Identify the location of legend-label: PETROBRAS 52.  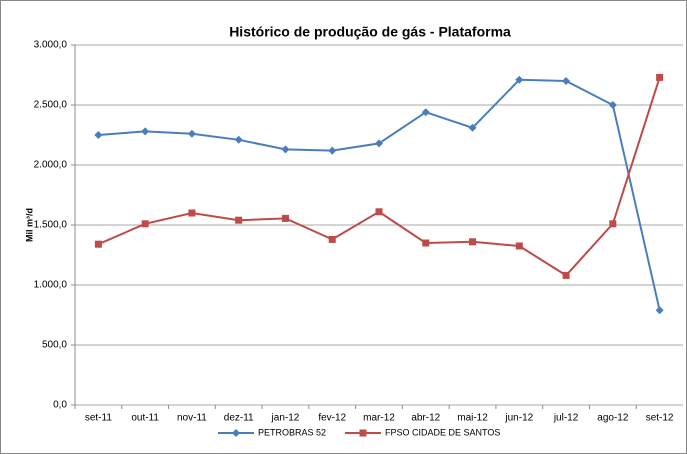
(292, 432).